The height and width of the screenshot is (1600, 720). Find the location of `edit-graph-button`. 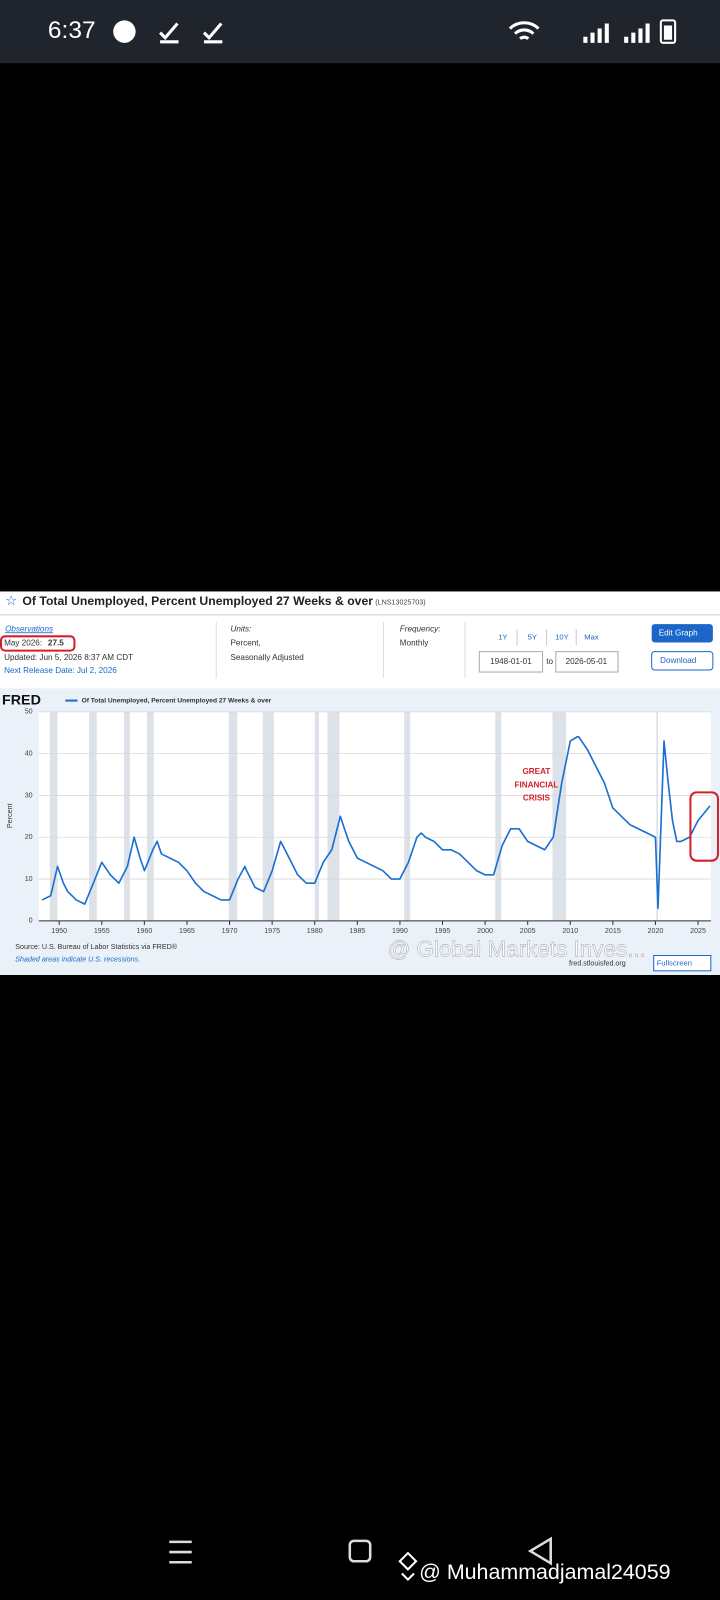

edit-graph-button is located at coordinates (682, 633).